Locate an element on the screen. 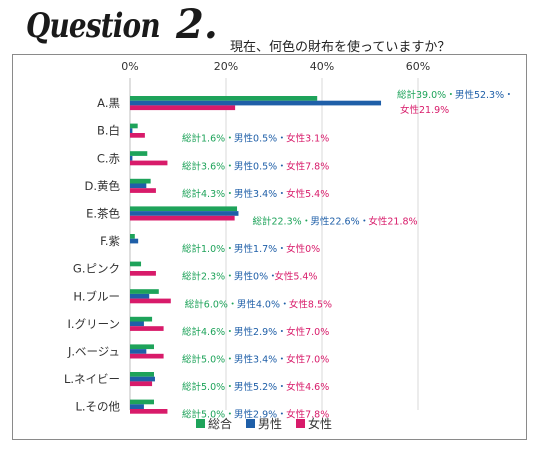  data-label-total: 総計3.6%・ is located at coordinates (208, 166).